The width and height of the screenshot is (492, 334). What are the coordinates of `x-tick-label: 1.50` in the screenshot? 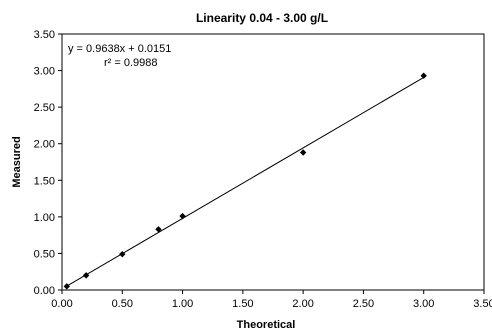 It's located at (242, 304).